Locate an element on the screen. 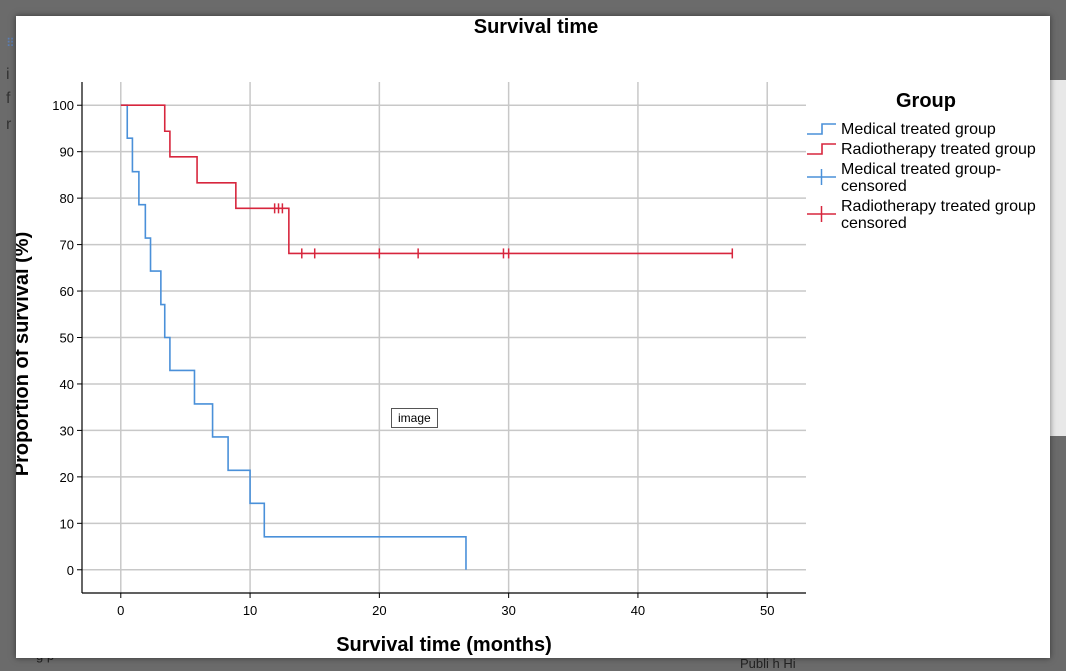 The width and height of the screenshot is (1066, 671). y-tick-label: 70 is located at coordinates (67, 245).